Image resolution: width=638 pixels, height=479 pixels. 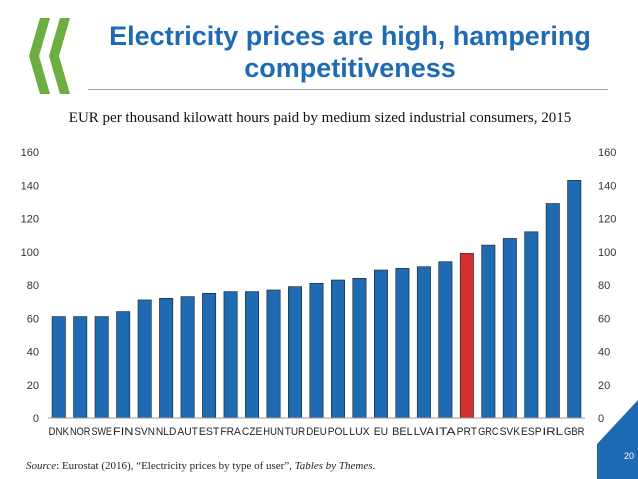 I want to click on bar-tur, so click(x=295, y=352).